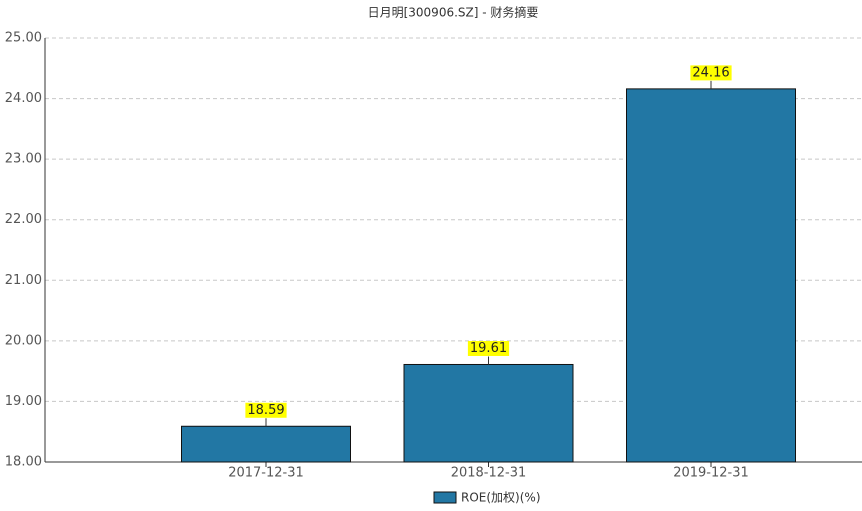  I want to click on y-tick-label: 24.00, so click(23, 98).